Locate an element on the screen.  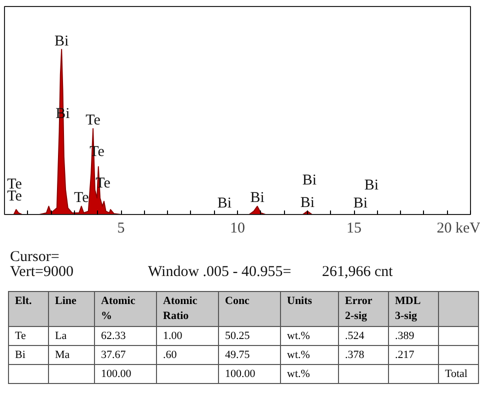
text: 37.67 is located at coordinates (125, 355).